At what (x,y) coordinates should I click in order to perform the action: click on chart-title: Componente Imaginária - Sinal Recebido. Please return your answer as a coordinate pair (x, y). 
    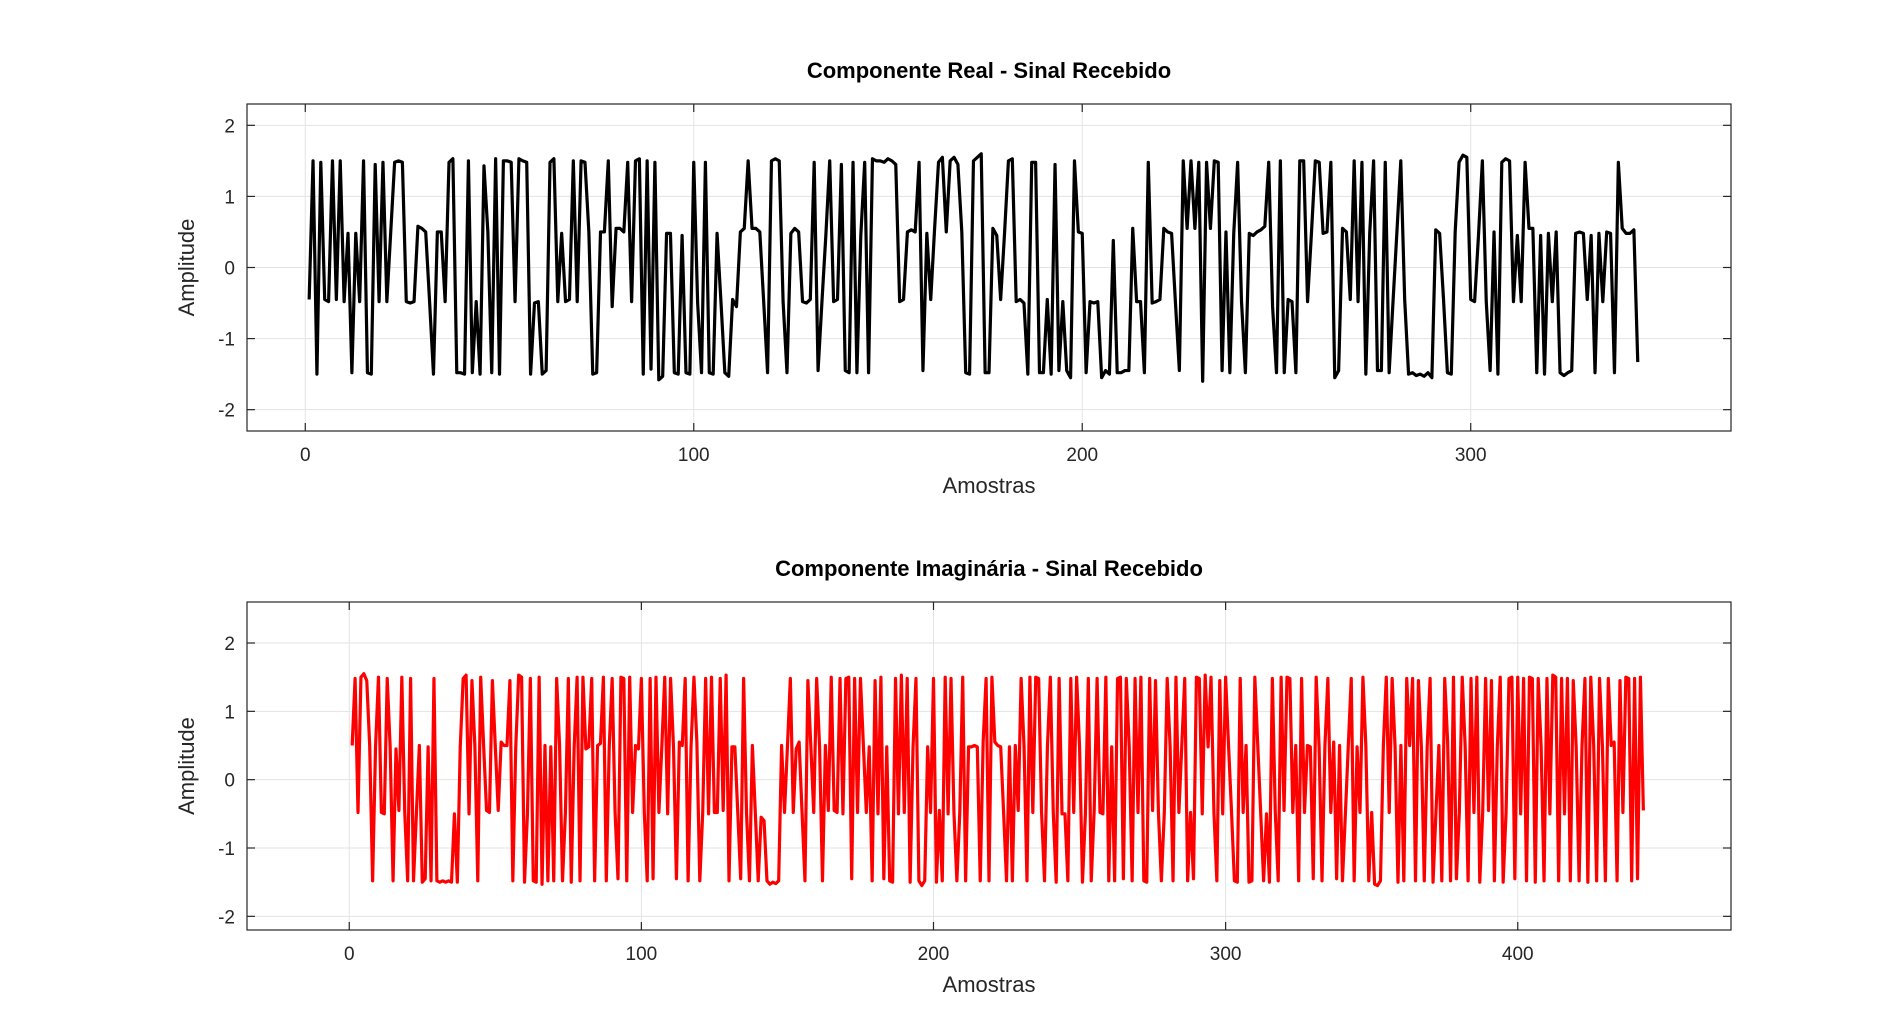
    Looking at the image, I should click on (989, 568).